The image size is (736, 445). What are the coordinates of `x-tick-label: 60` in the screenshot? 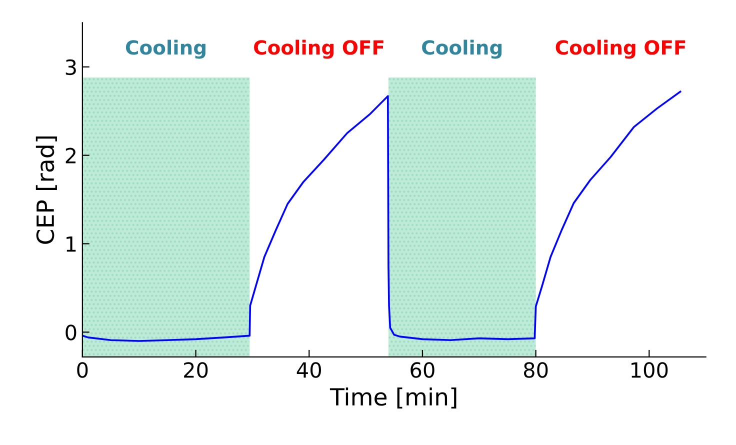 It's located at (422, 370).